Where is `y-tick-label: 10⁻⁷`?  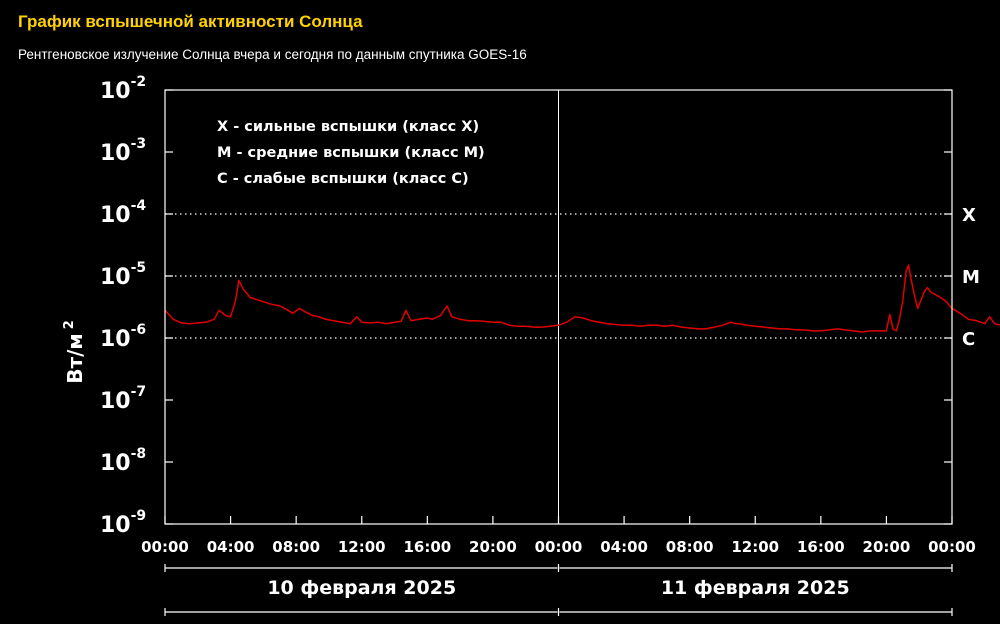
y-tick-label: 10⁻⁷ is located at coordinates (123, 399).